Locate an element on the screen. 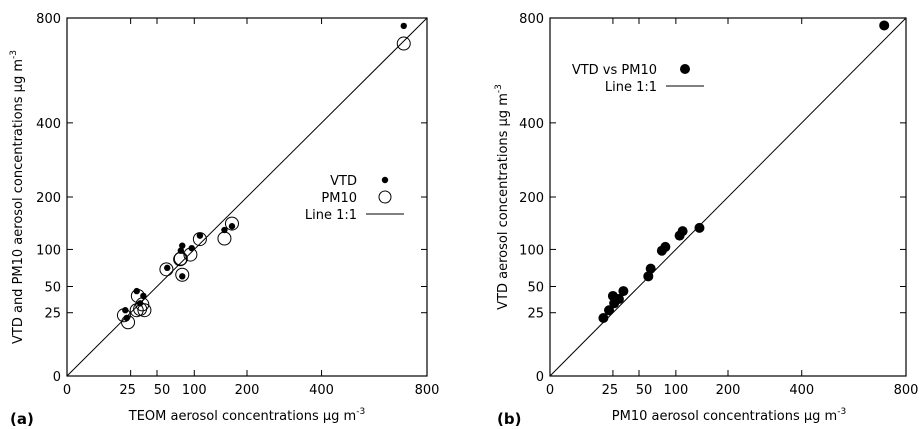 The height and width of the screenshot is (429, 919). chart-b-xtick-label: 0 is located at coordinates (550, 390).